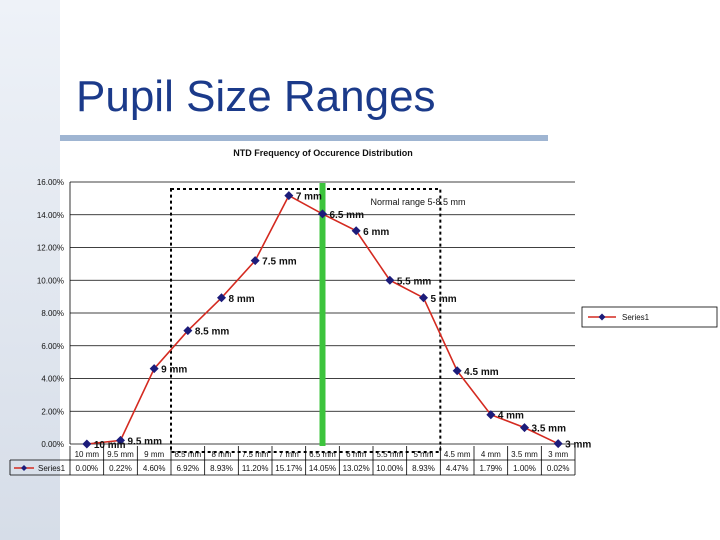 This screenshot has height=540, width=720. I want to click on table-value-label: 11.20%, so click(255, 468).